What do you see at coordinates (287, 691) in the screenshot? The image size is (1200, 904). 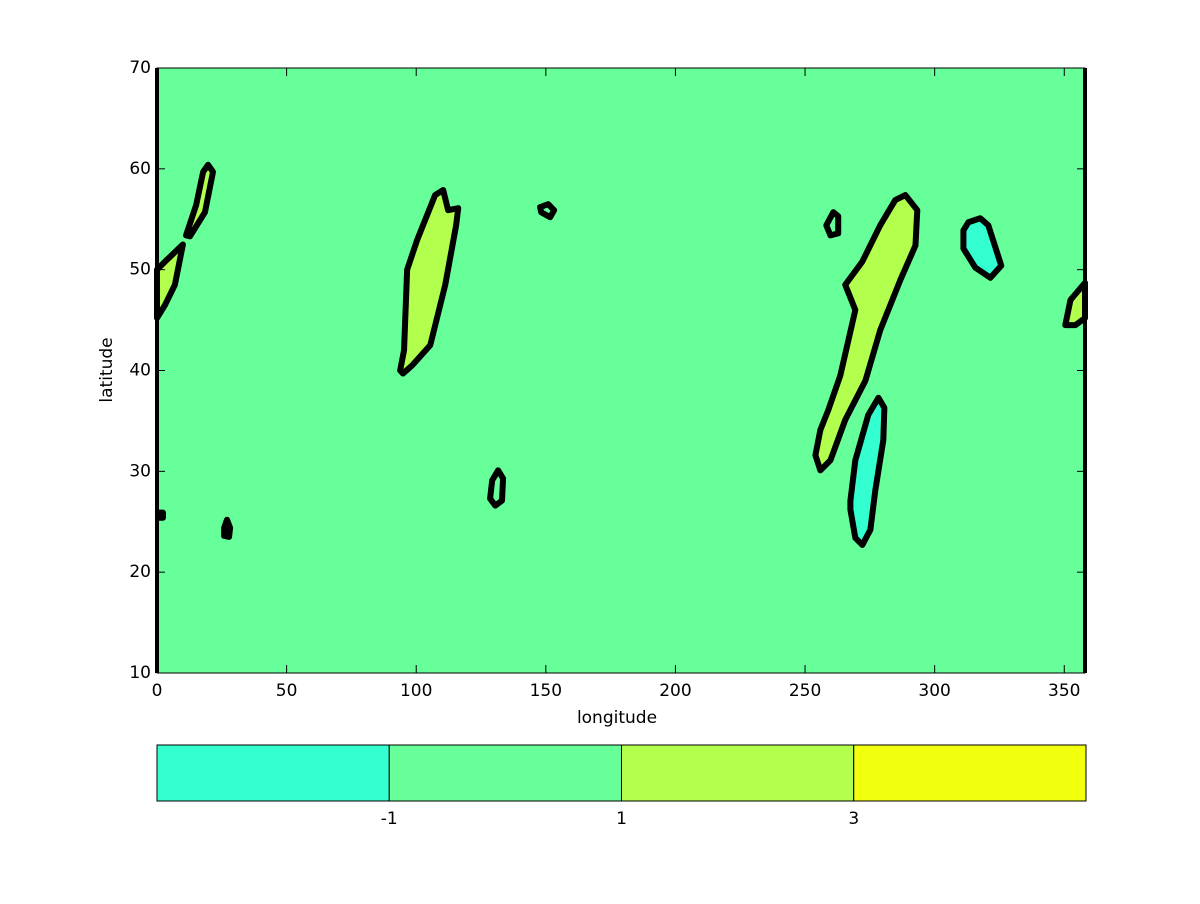 I see `x-tick-label: 50` at bounding box center [287, 691].